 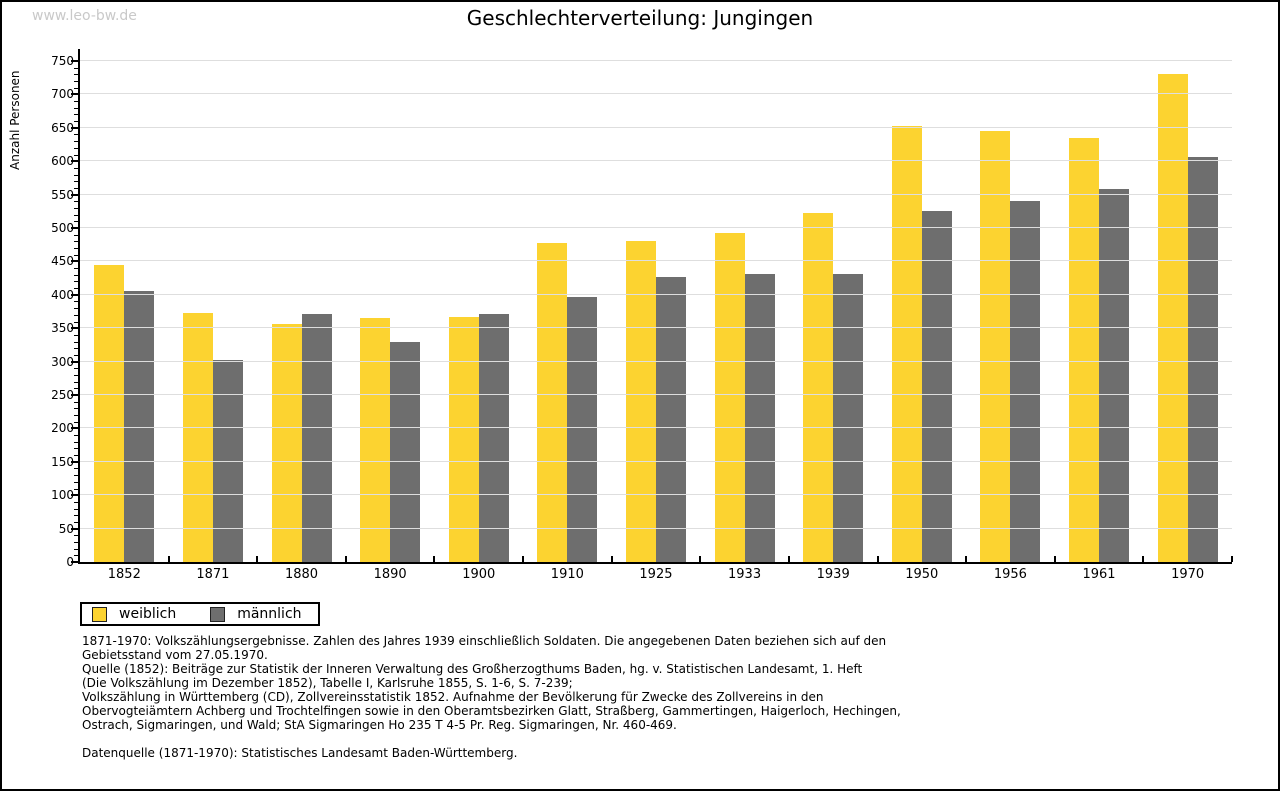 I want to click on bar-weiblich-1956, so click(x=995, y=346).